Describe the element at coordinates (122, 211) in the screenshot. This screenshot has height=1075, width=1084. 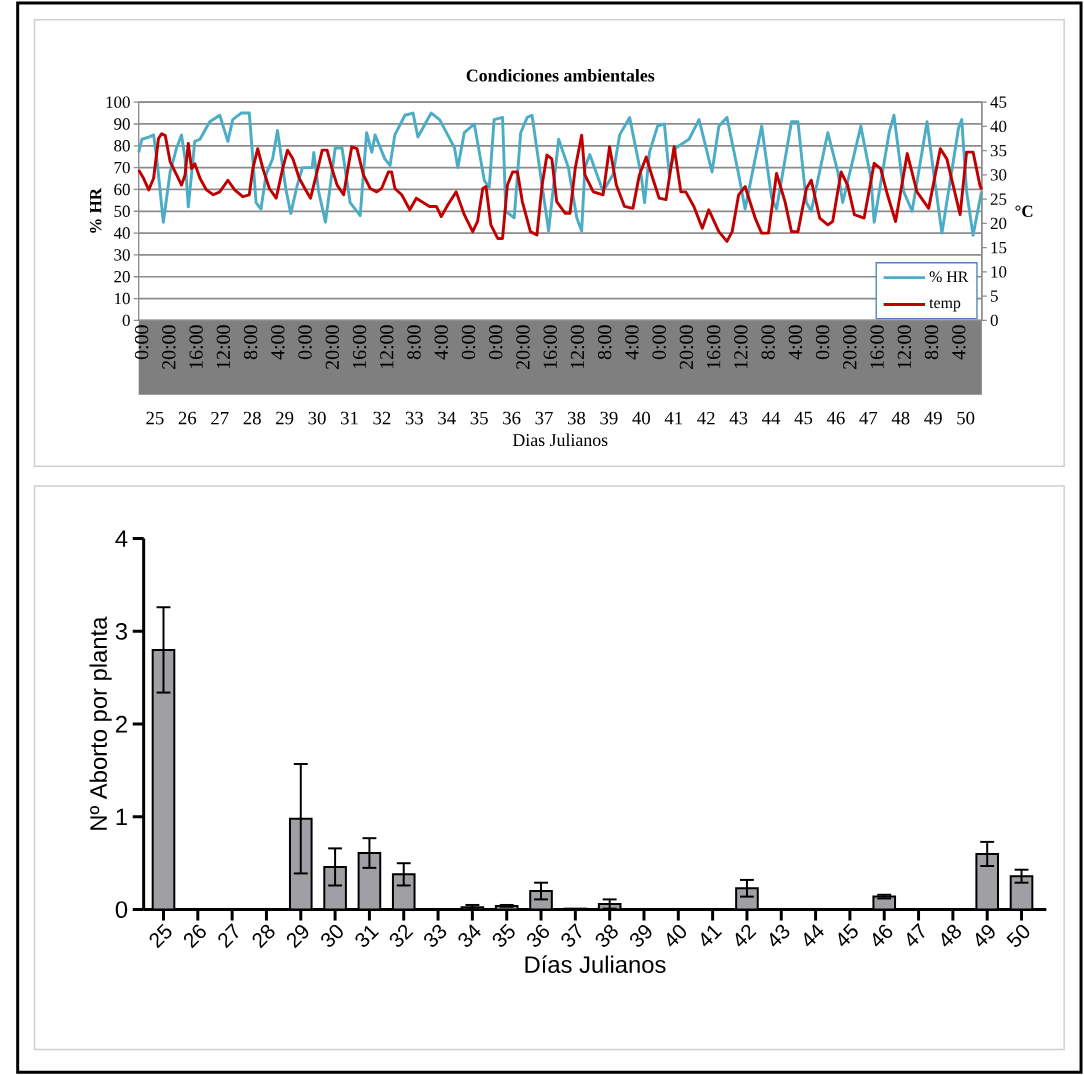
I see `y-tick-label: 50` at that location.